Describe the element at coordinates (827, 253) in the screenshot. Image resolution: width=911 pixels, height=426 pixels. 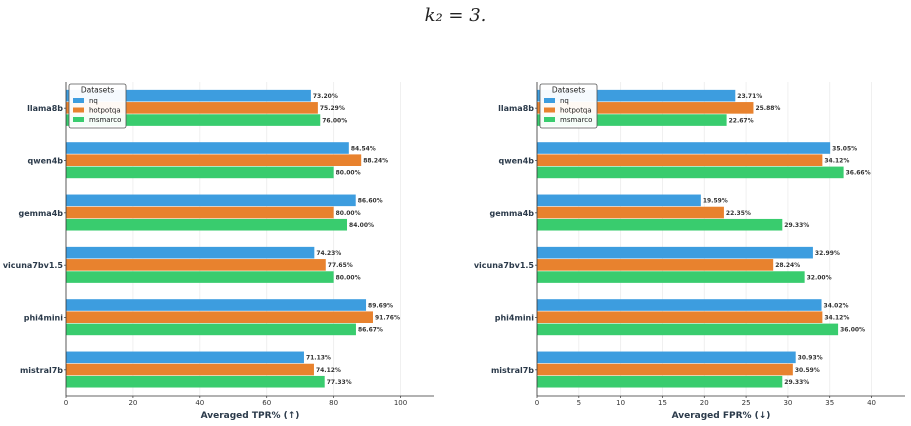
I see `data-label-1-vicuna7bv1.5-nq: 32.99%` at that location.